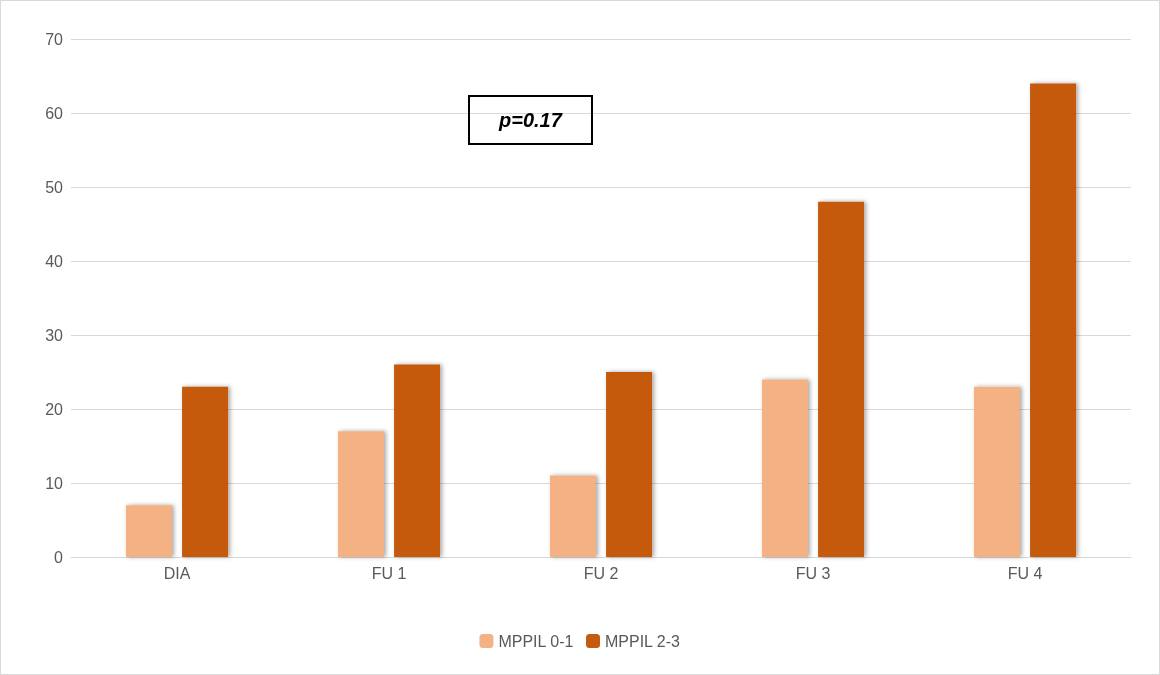 This screenshot has height=675, width=1160. Describe the element at coordinates (59, 557) in the screenshot. I see `y-tick-label: 0` at that location.